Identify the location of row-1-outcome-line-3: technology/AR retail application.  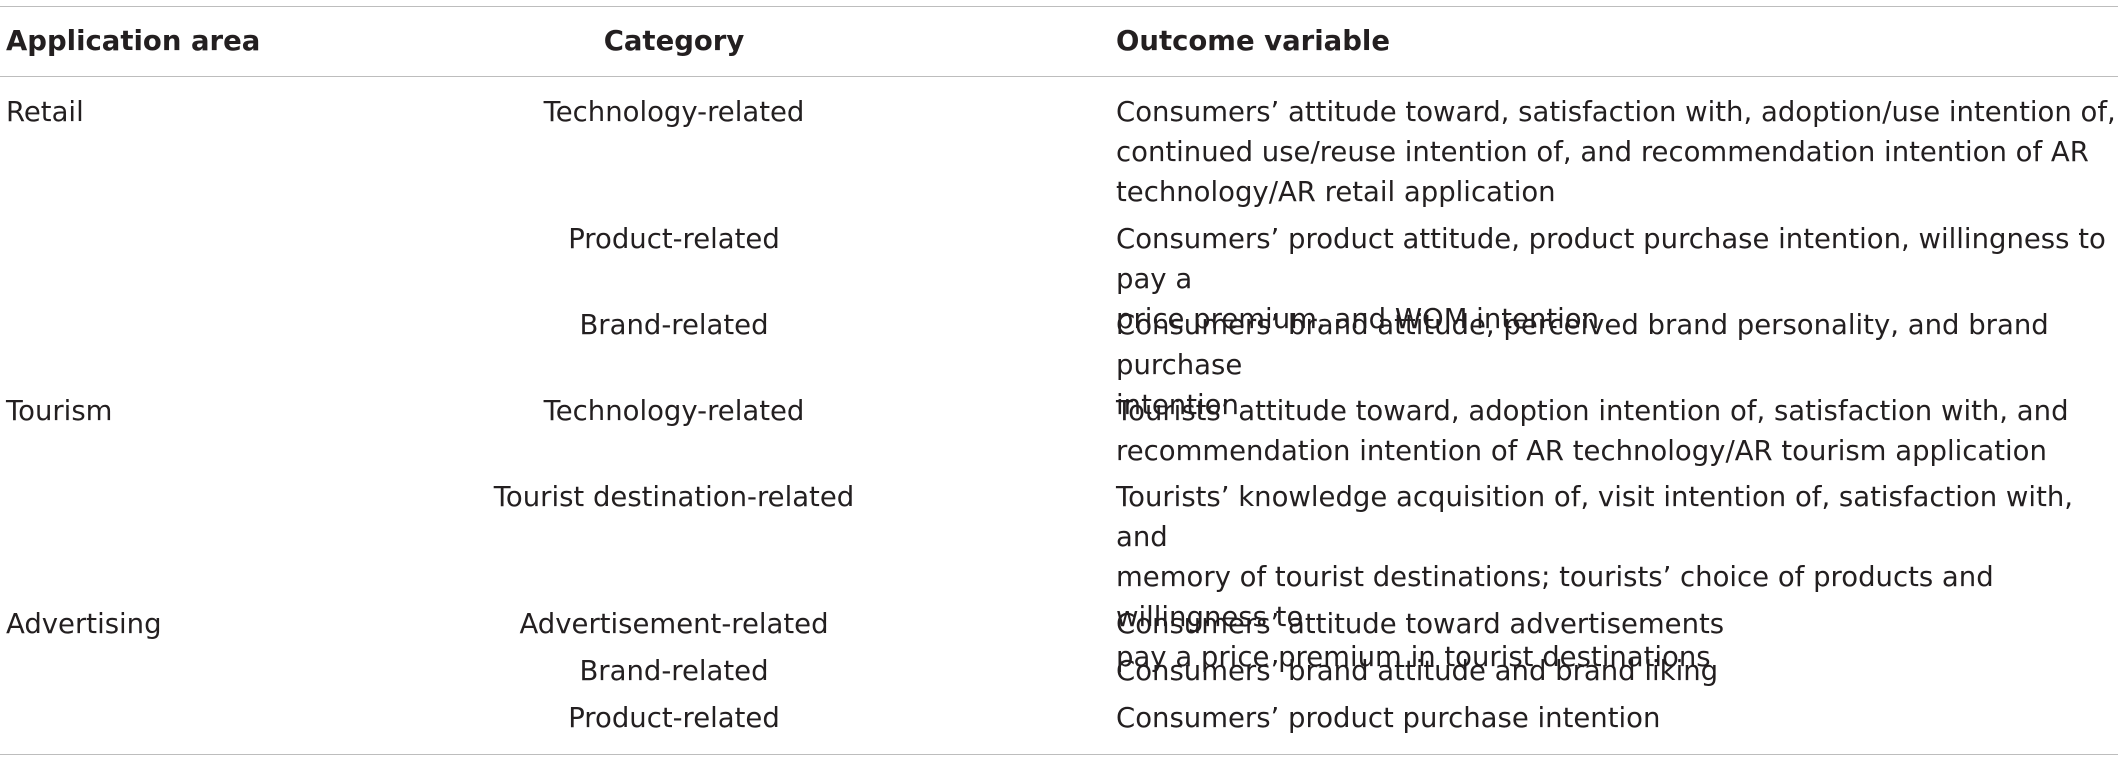
(1336, 192).